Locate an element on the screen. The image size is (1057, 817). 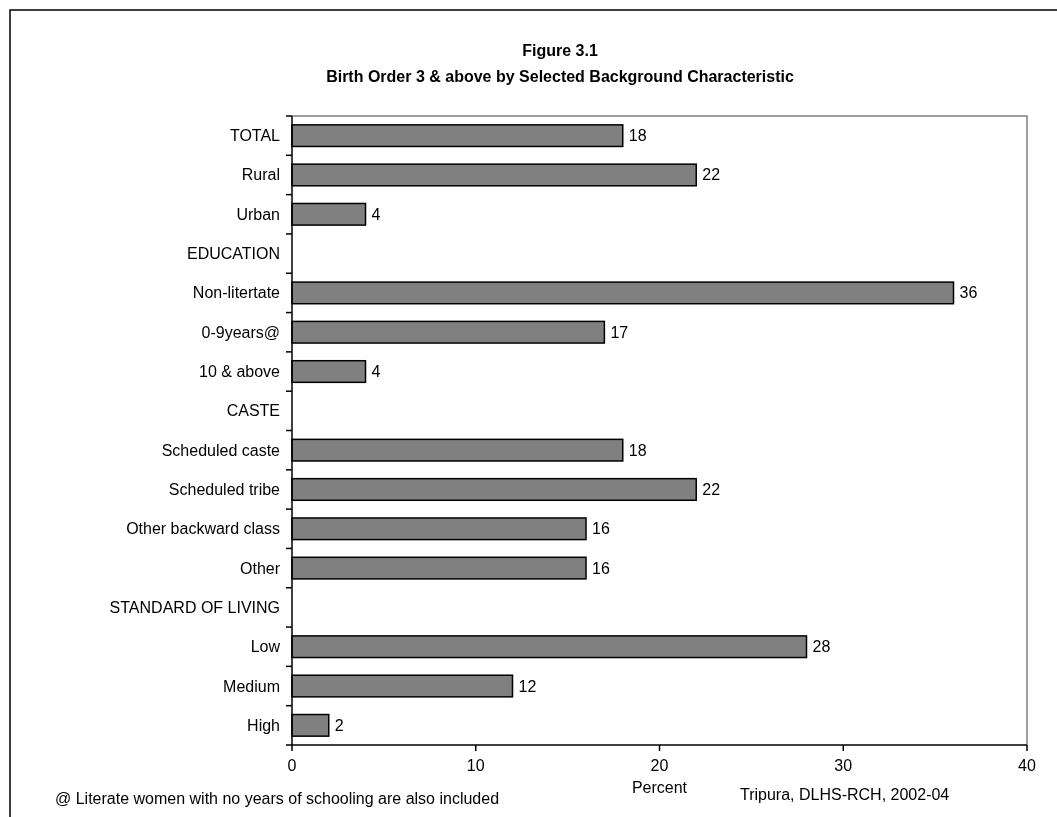
y-tick-label: 10 & above is located at coordinates (240, 372).